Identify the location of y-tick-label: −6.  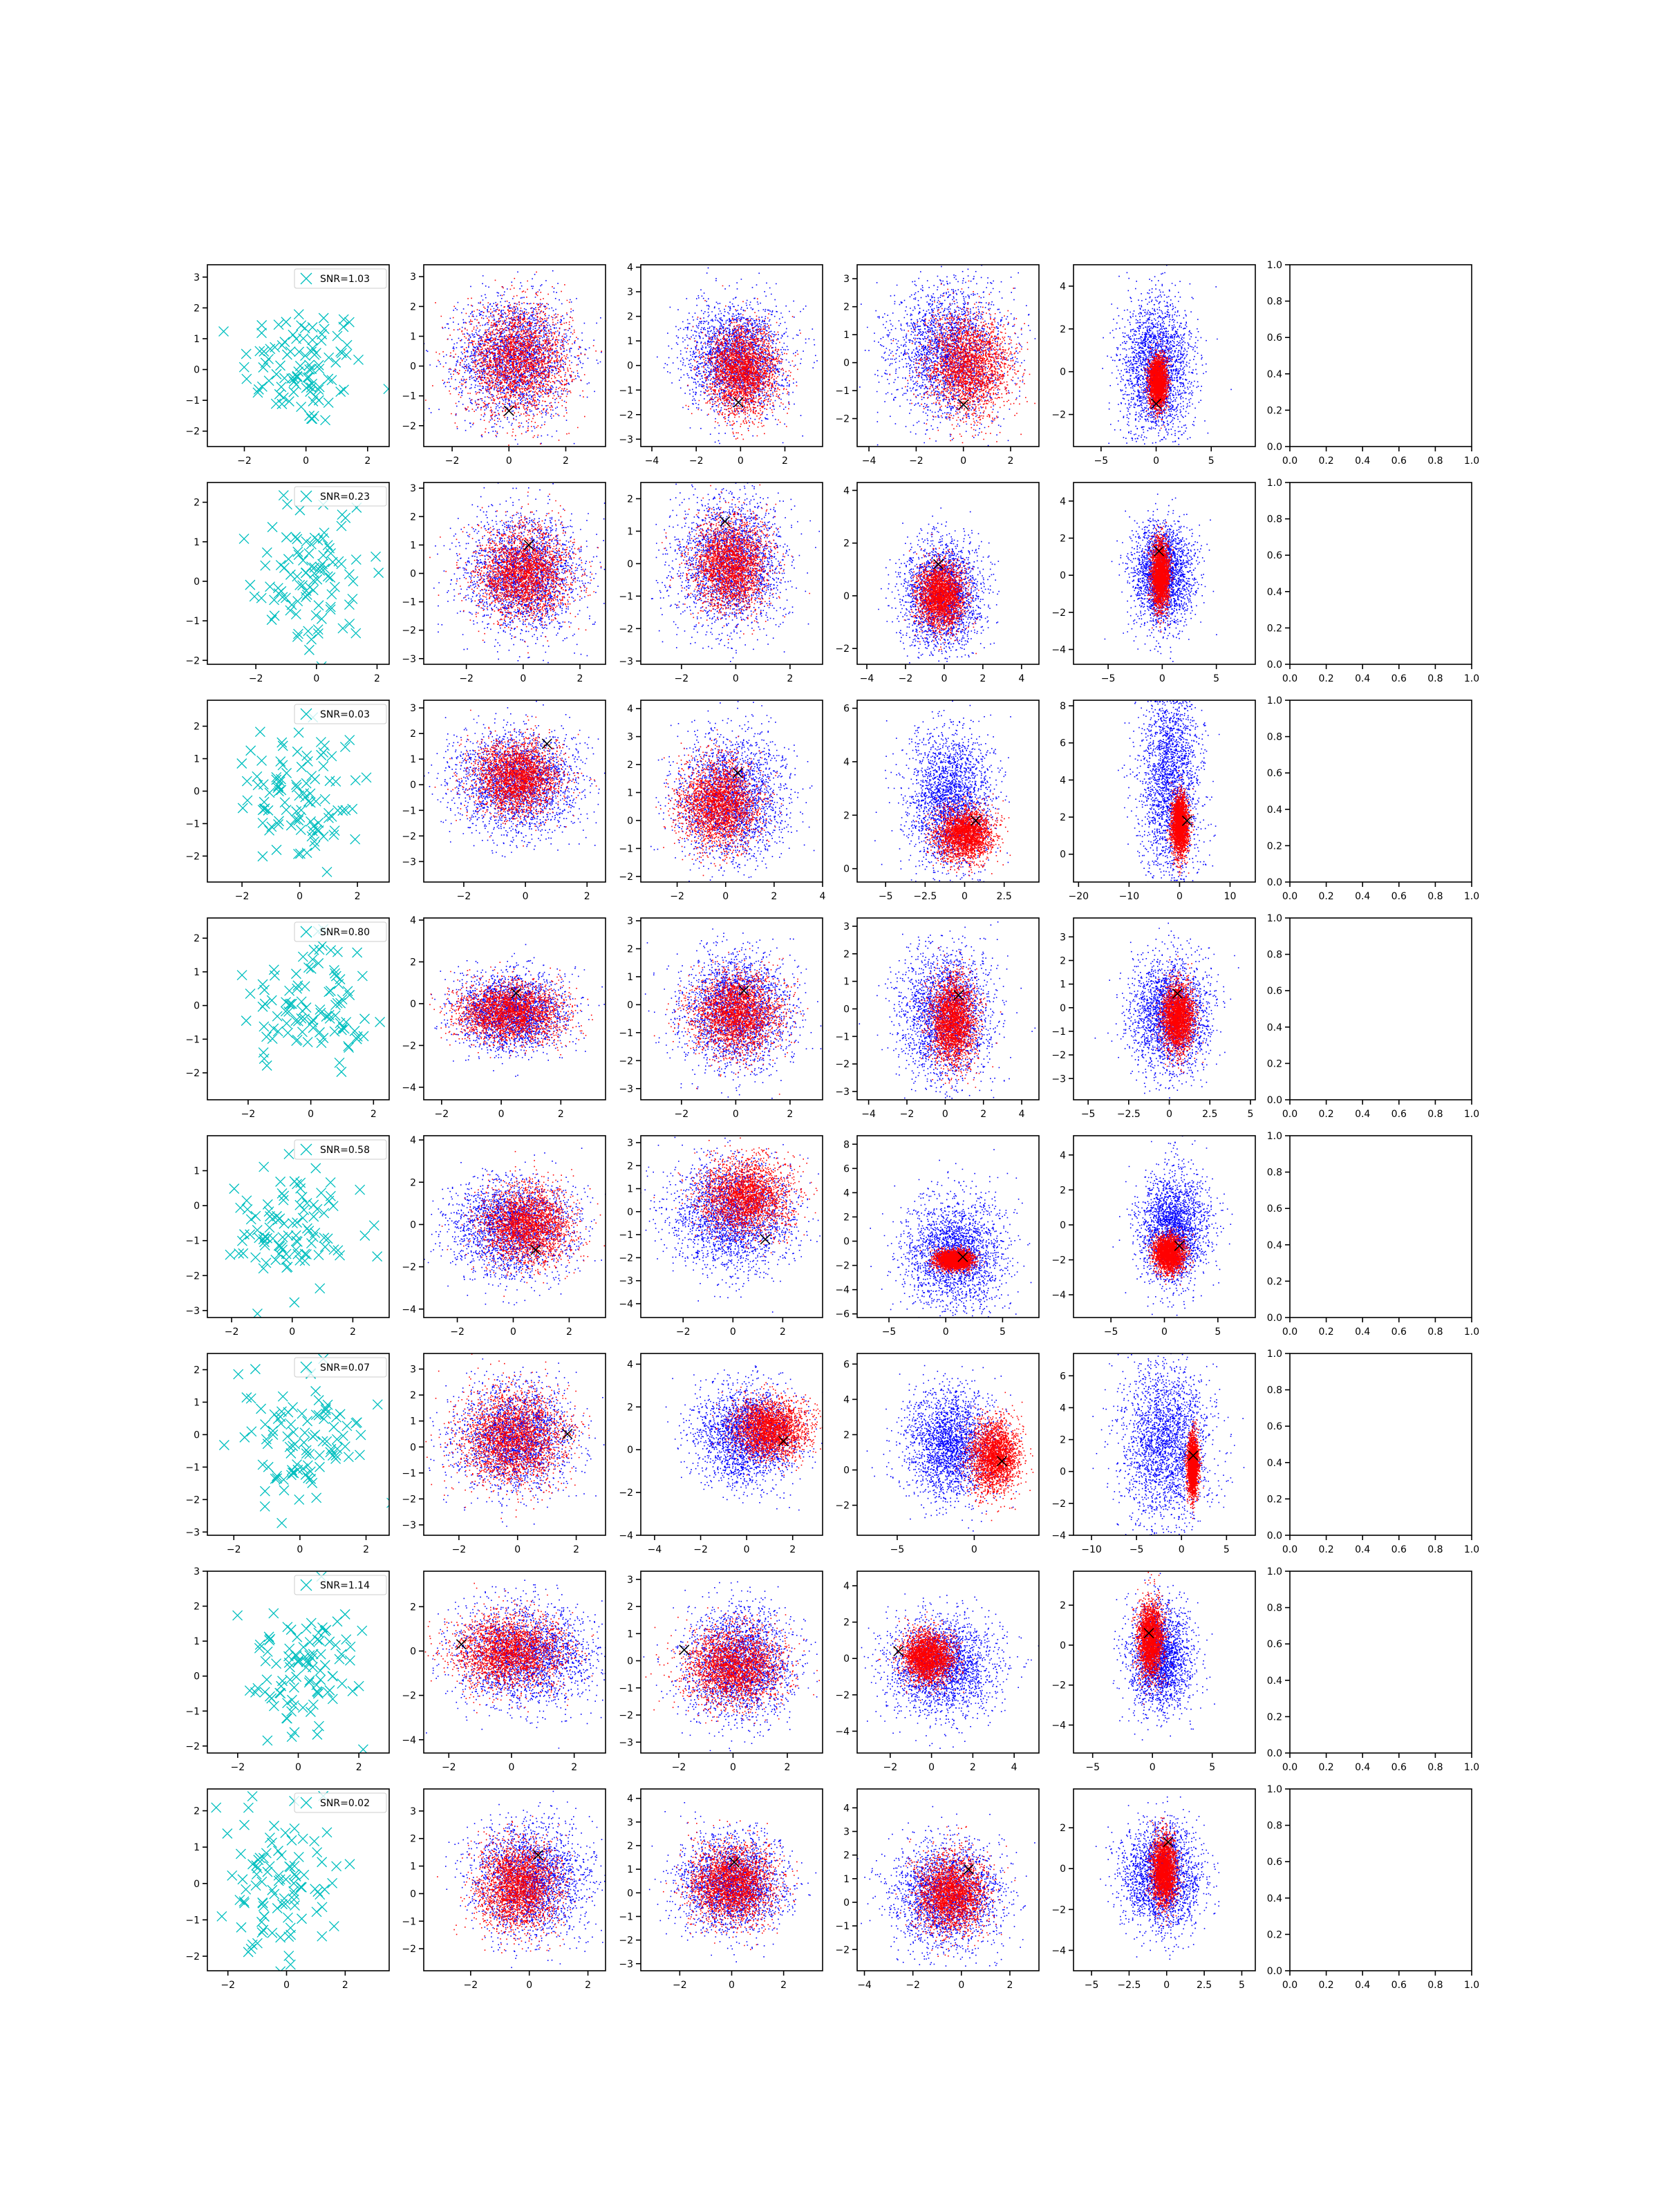
(842, 1314).